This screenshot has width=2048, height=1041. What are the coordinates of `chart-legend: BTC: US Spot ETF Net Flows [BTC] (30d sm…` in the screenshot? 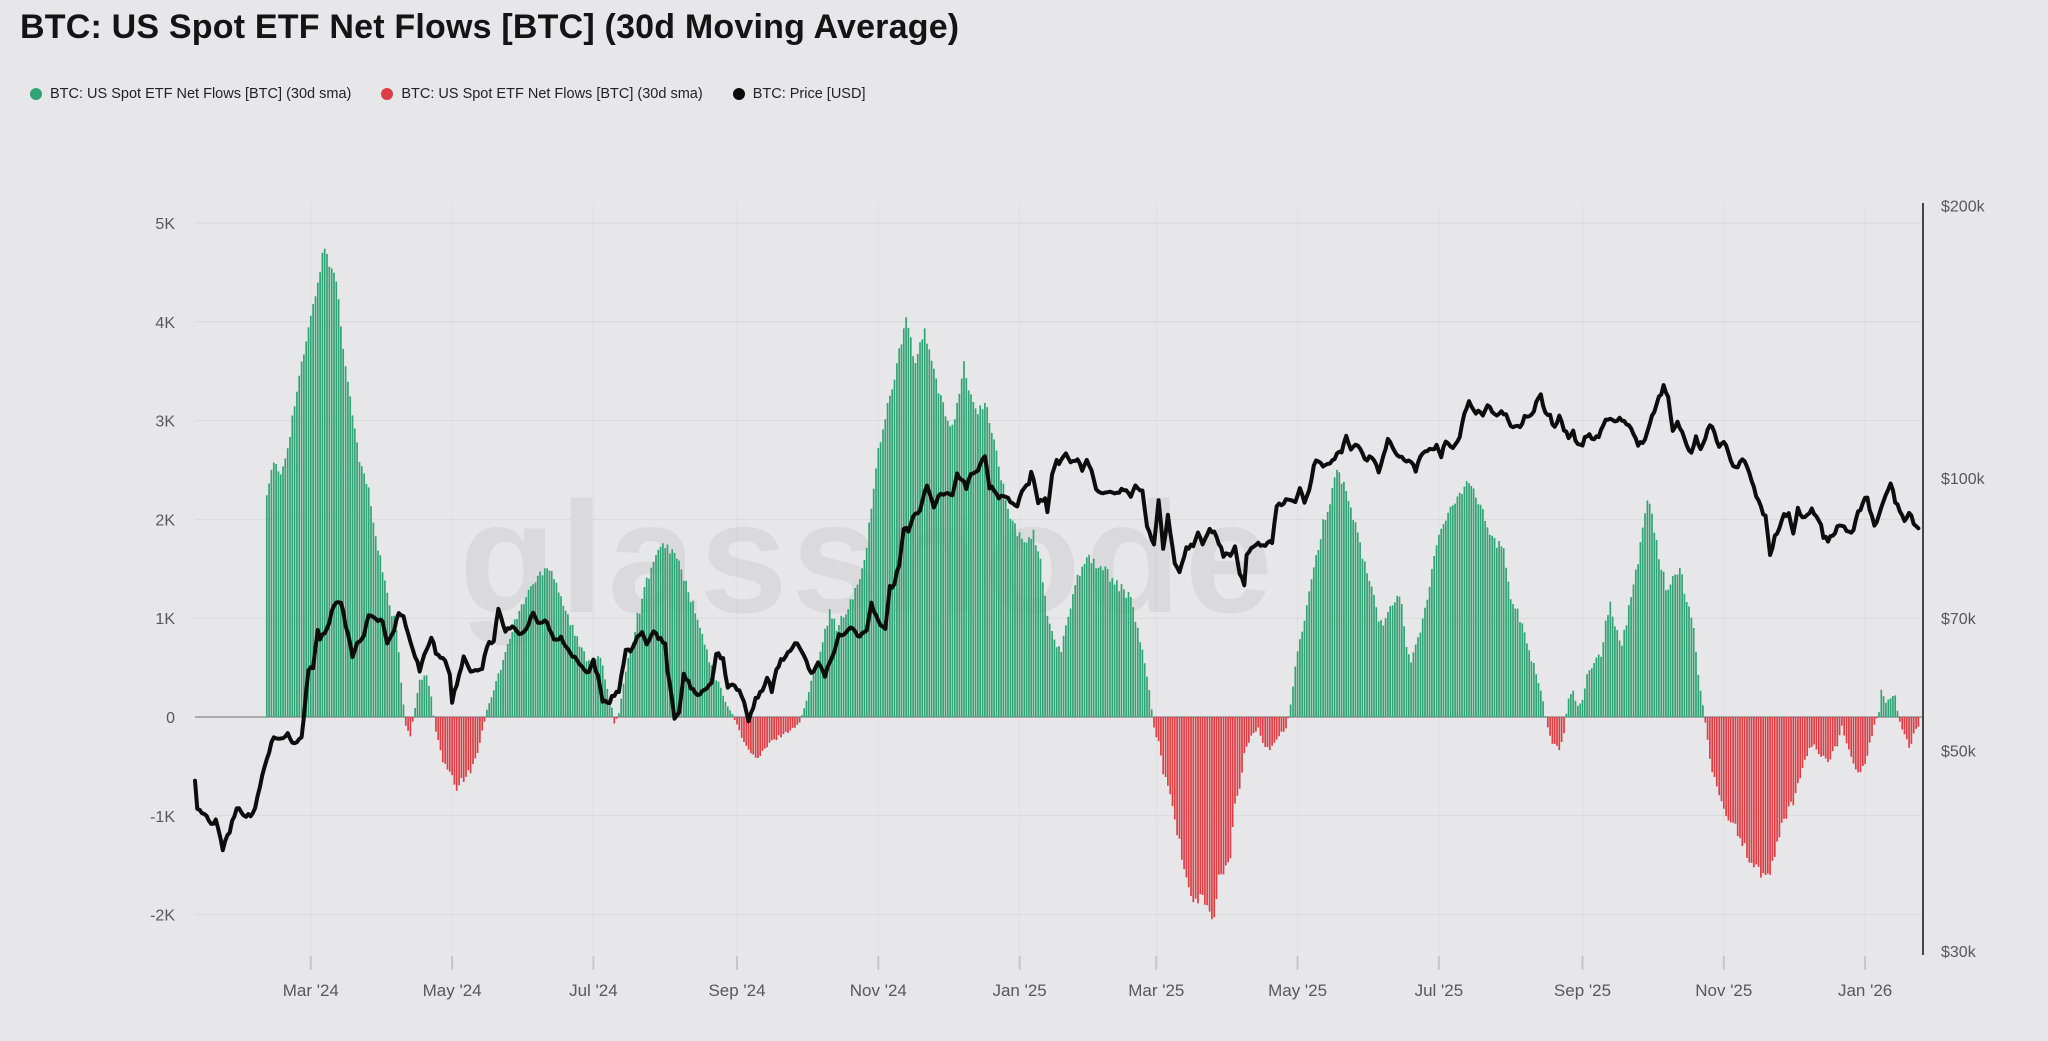 It's located at (447, 94).